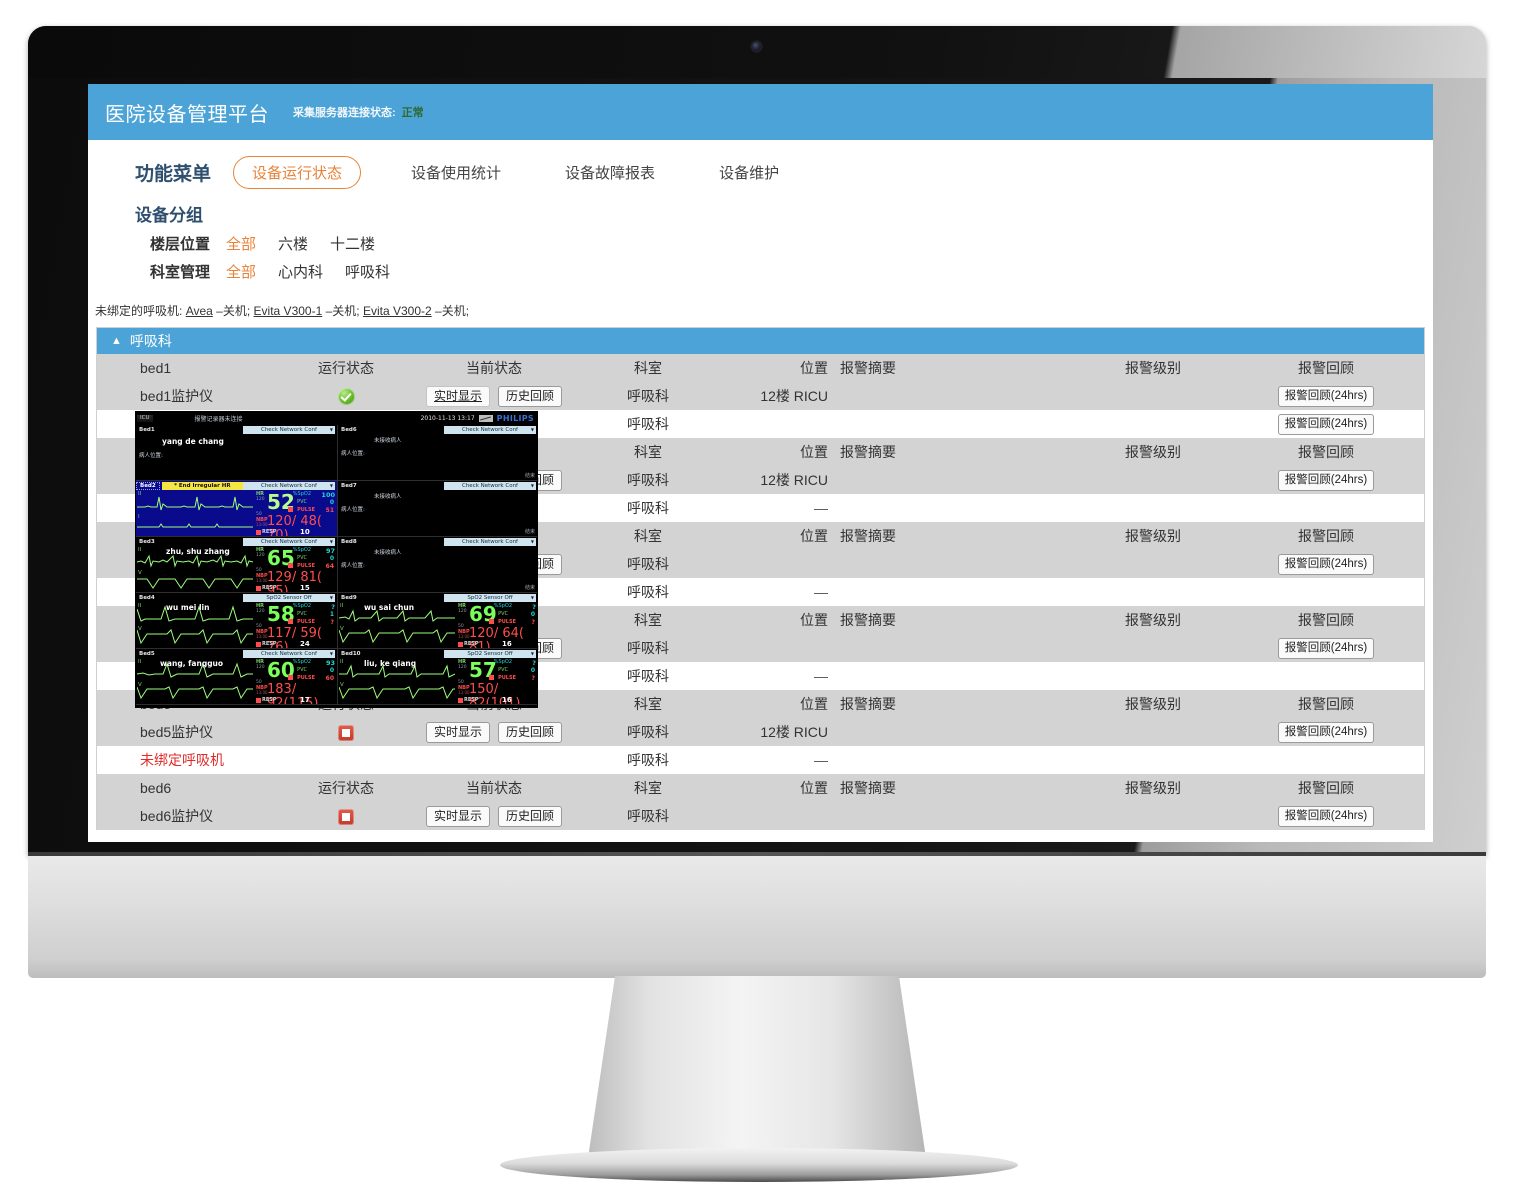 This screenshot has height=1194, width=1514. Describe the element at coordinates (464, 688) in the screenshot. I see `nbp-label: NBP` at that location.